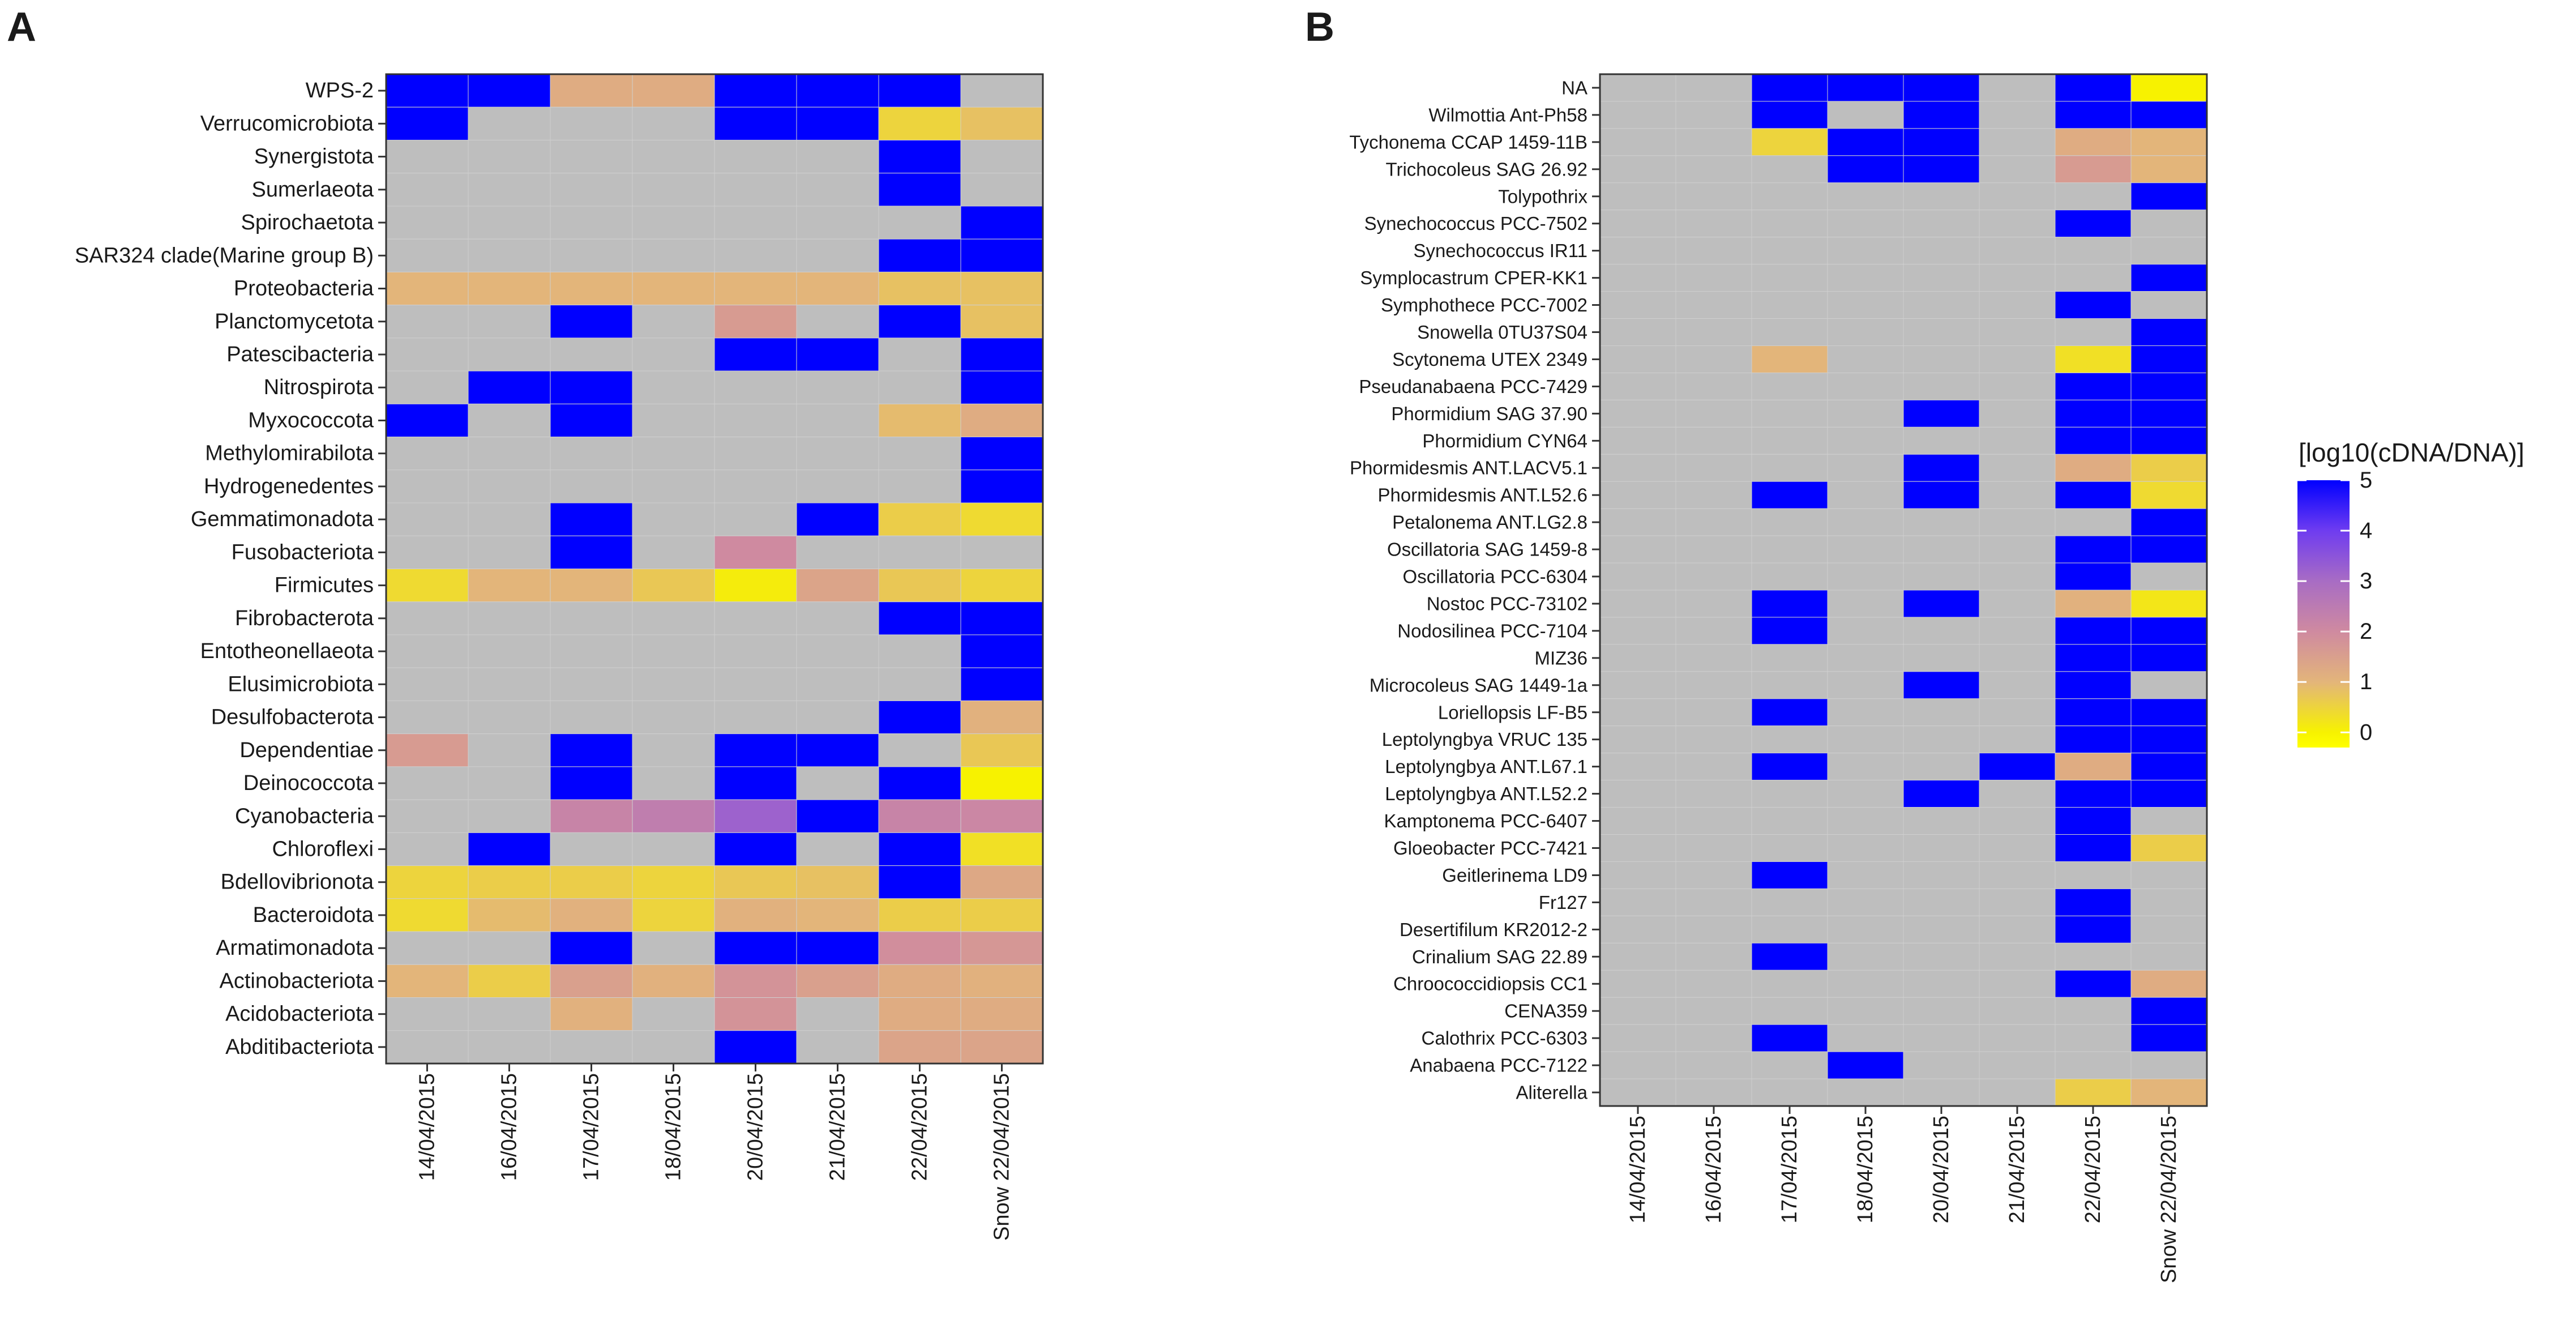  What do you see at coordinates (1542, 196) in the screenshot?
I see `row-label: Tolypothrix` at bounding box center [1542, 196].